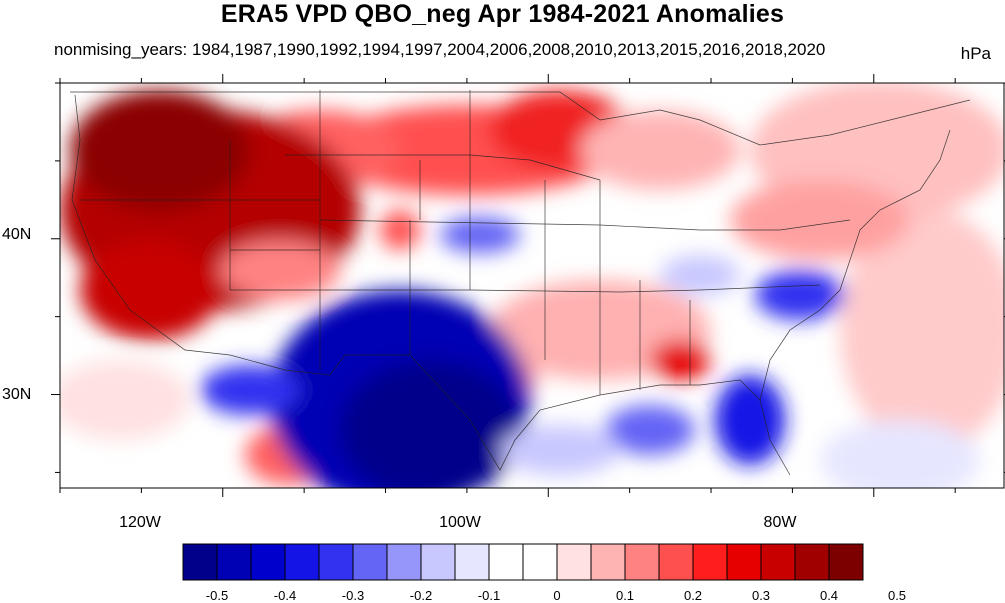 The width and height of the screenshot is (1005, 603). I want to click on lat-label-40n: 40N, so click(17, 234).